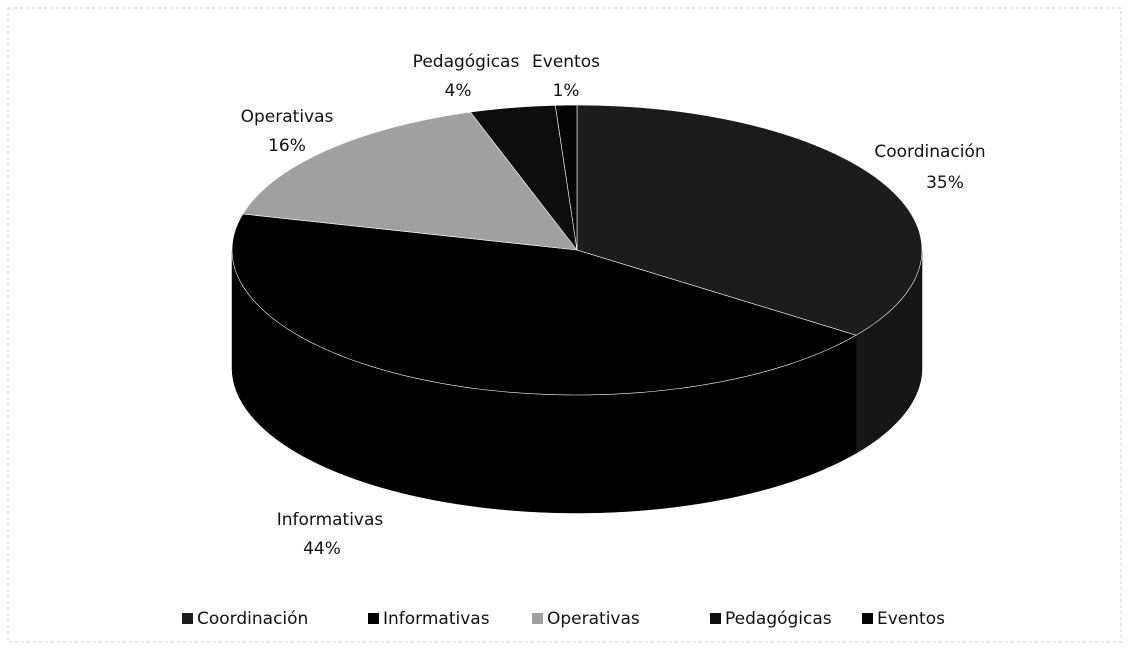 This screenshot has height=650, width=1129. I want to click on data-label-value: 4%, so click(458, 91).